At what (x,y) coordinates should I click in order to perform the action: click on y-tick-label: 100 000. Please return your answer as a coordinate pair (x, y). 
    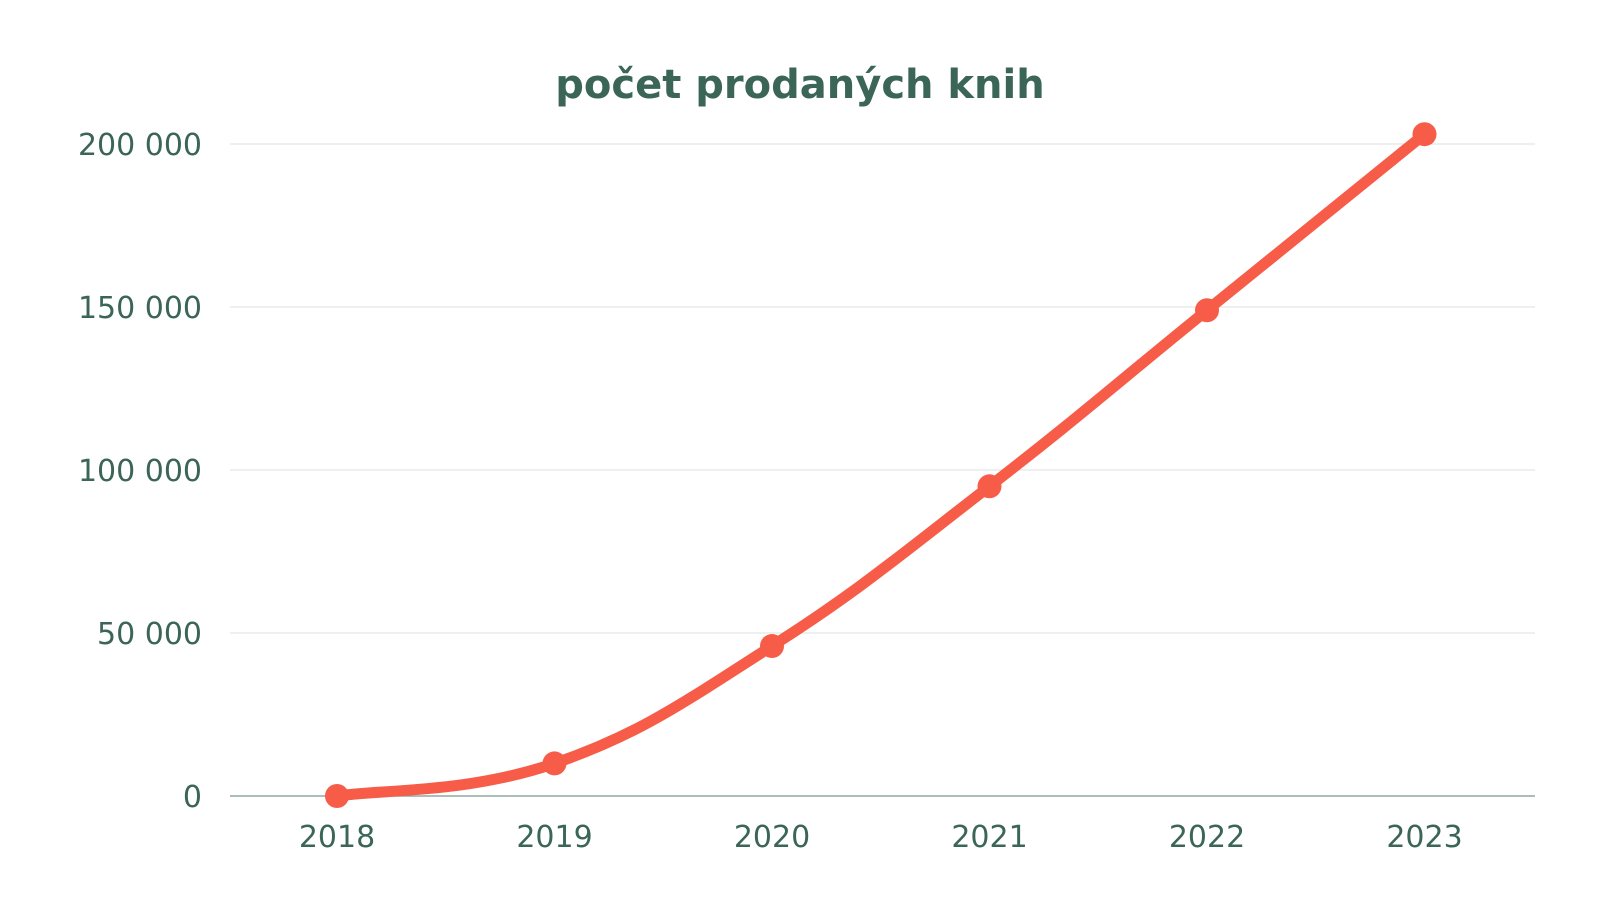
    Looking at the image, I should click on (140, 471).